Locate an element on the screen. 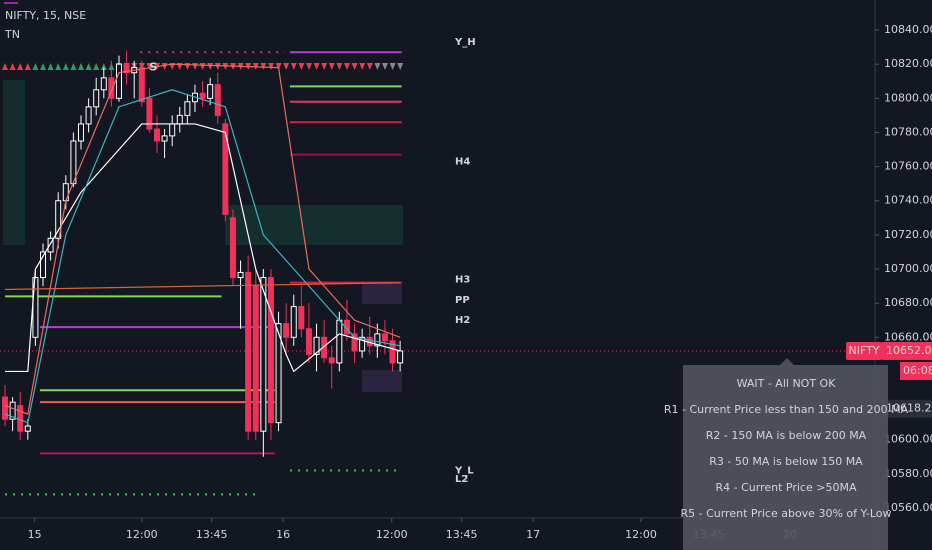 Image resolution: width=932 pixels, height=550 pixels. pivot-label: H3 is located at coordinates (462, 279).